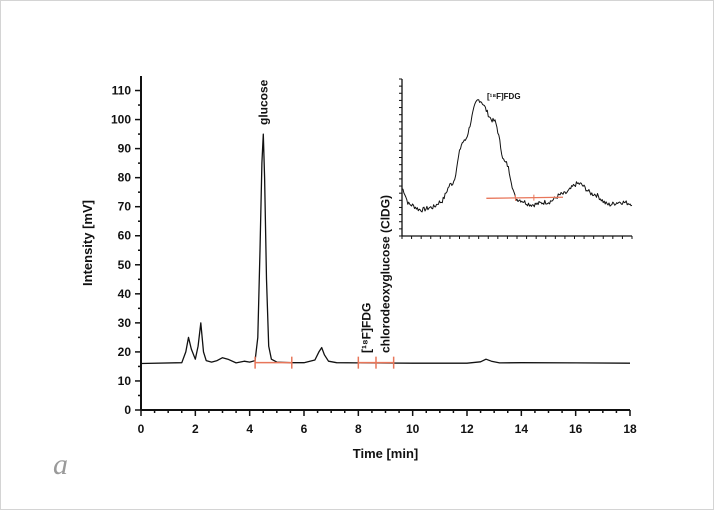 The image size is (714, 511). Describe the element at coordinates (263, 102) in the screenshot. I see `peak-label: glucose` at that location.